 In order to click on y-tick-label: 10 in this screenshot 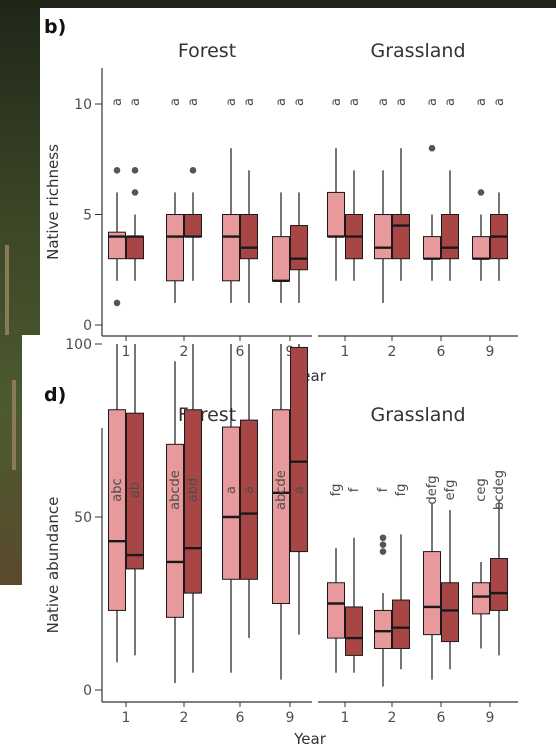, I will do `click(83, 105)`.